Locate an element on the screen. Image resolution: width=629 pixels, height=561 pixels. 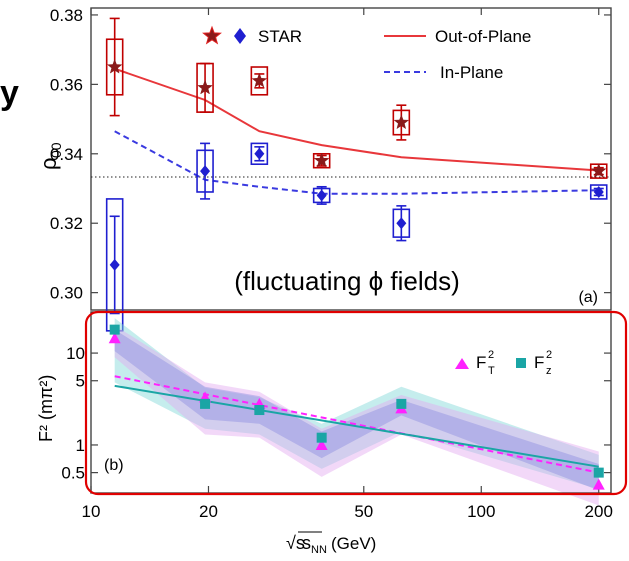
legend-square-marker is located at coordinates (521, 363).